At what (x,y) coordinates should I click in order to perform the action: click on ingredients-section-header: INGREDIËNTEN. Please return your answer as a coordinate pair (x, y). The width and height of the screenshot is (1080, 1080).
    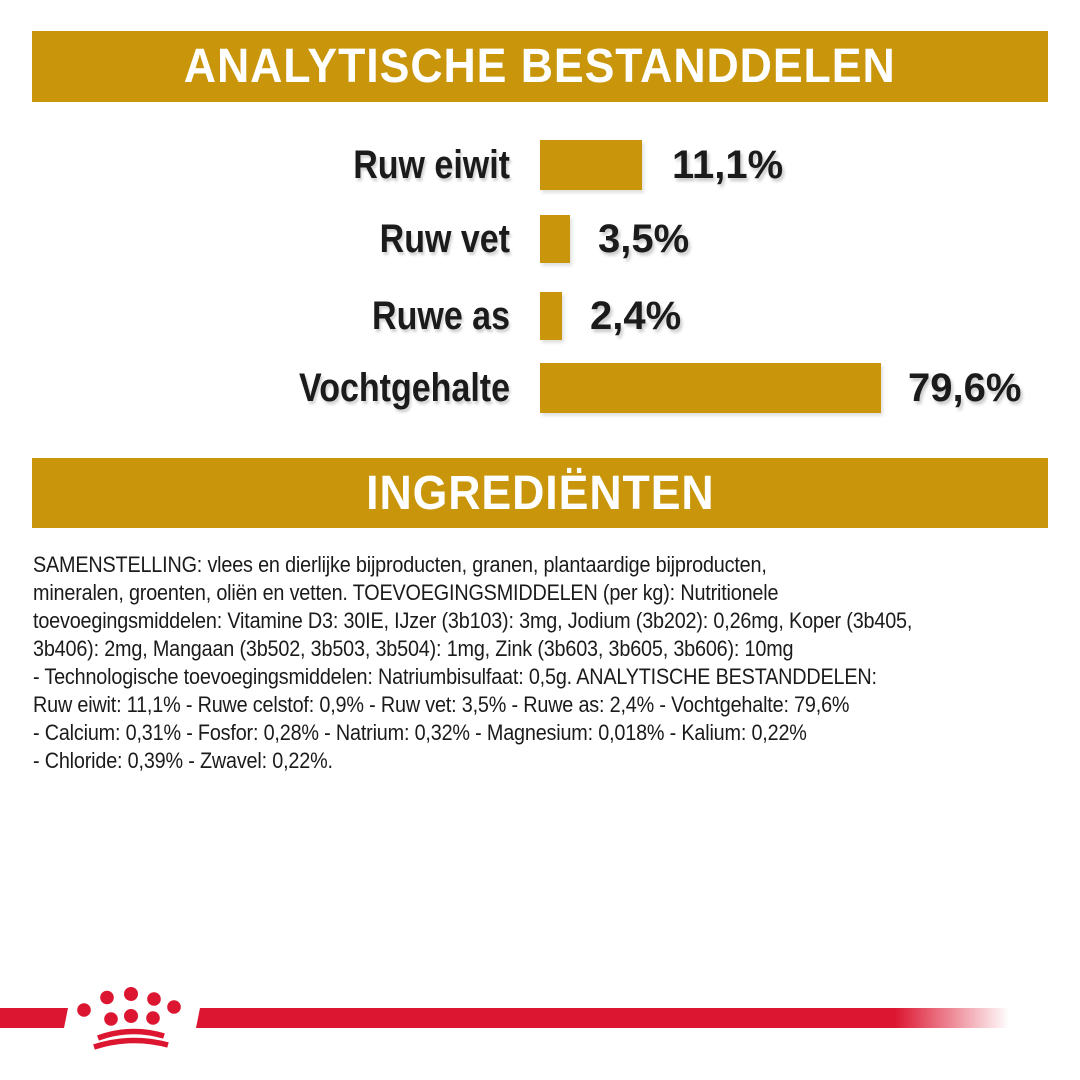
    Looking at the image, I should click on (540, 493).